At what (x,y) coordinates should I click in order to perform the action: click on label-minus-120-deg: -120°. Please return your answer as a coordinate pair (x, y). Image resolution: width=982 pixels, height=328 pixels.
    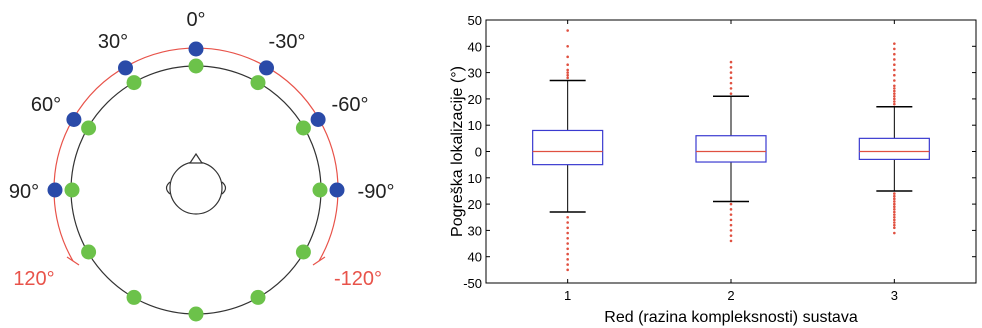
    Looking at the image, I should click on (358, 279).